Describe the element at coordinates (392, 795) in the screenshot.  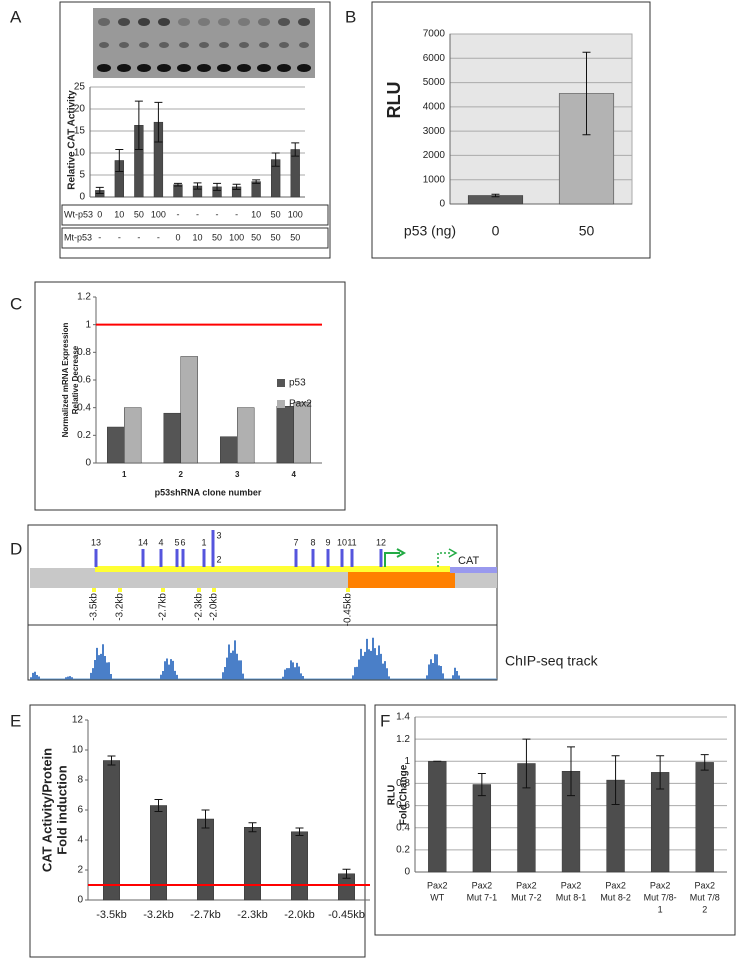
I see `y-axis-label: RLU` at that location.